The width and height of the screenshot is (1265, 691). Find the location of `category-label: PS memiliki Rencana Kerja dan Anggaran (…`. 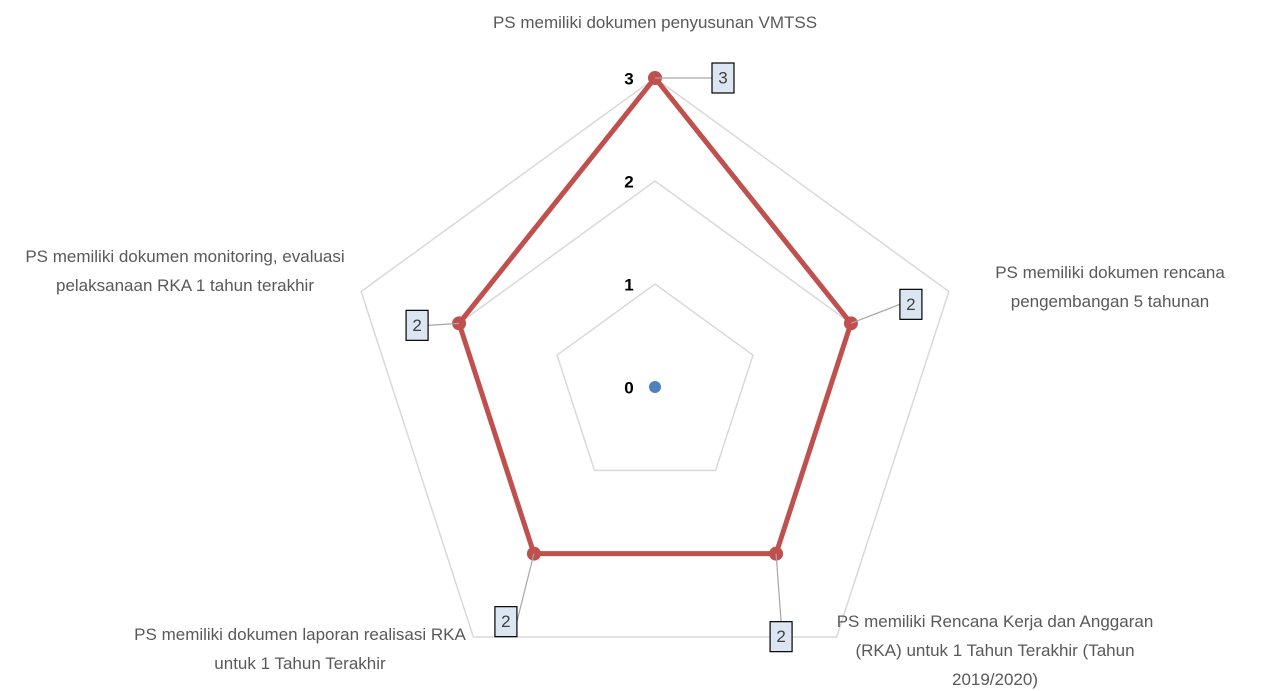

category-label: PS memiliki Rencana Kerja dan Anggaran (… is located at coordinates (995, 650).